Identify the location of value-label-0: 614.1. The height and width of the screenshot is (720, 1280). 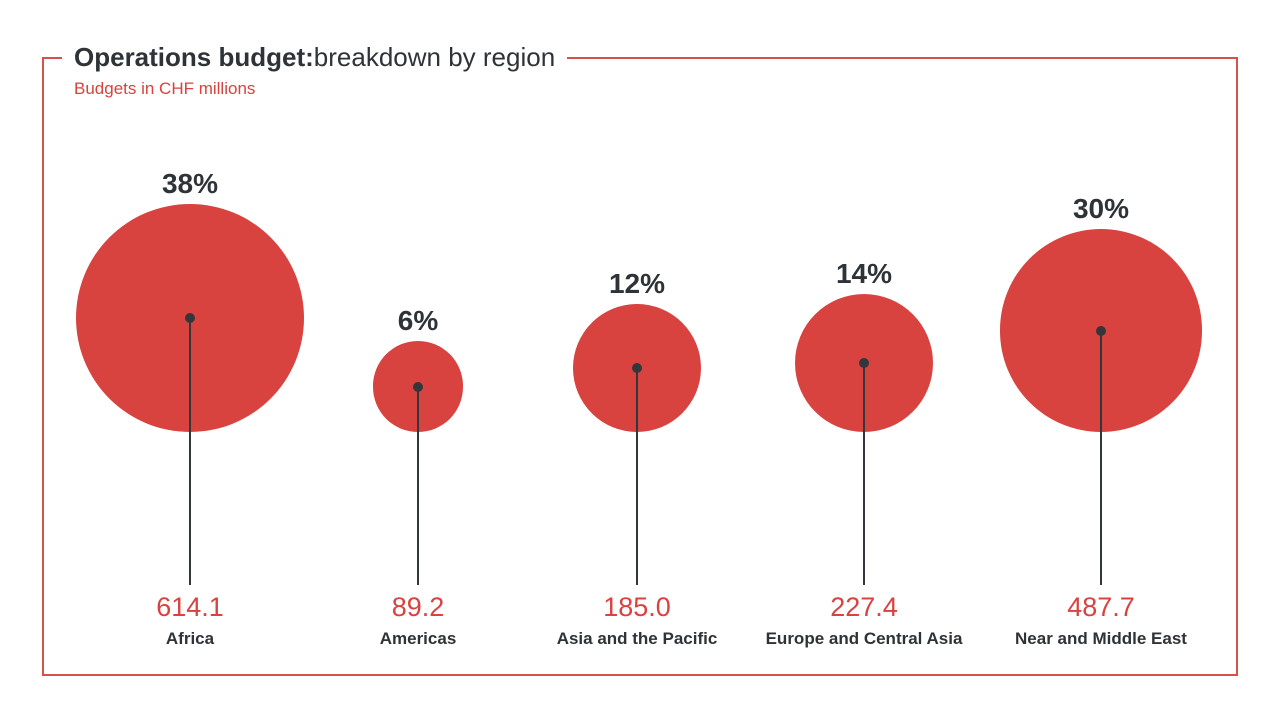
(190, 607).